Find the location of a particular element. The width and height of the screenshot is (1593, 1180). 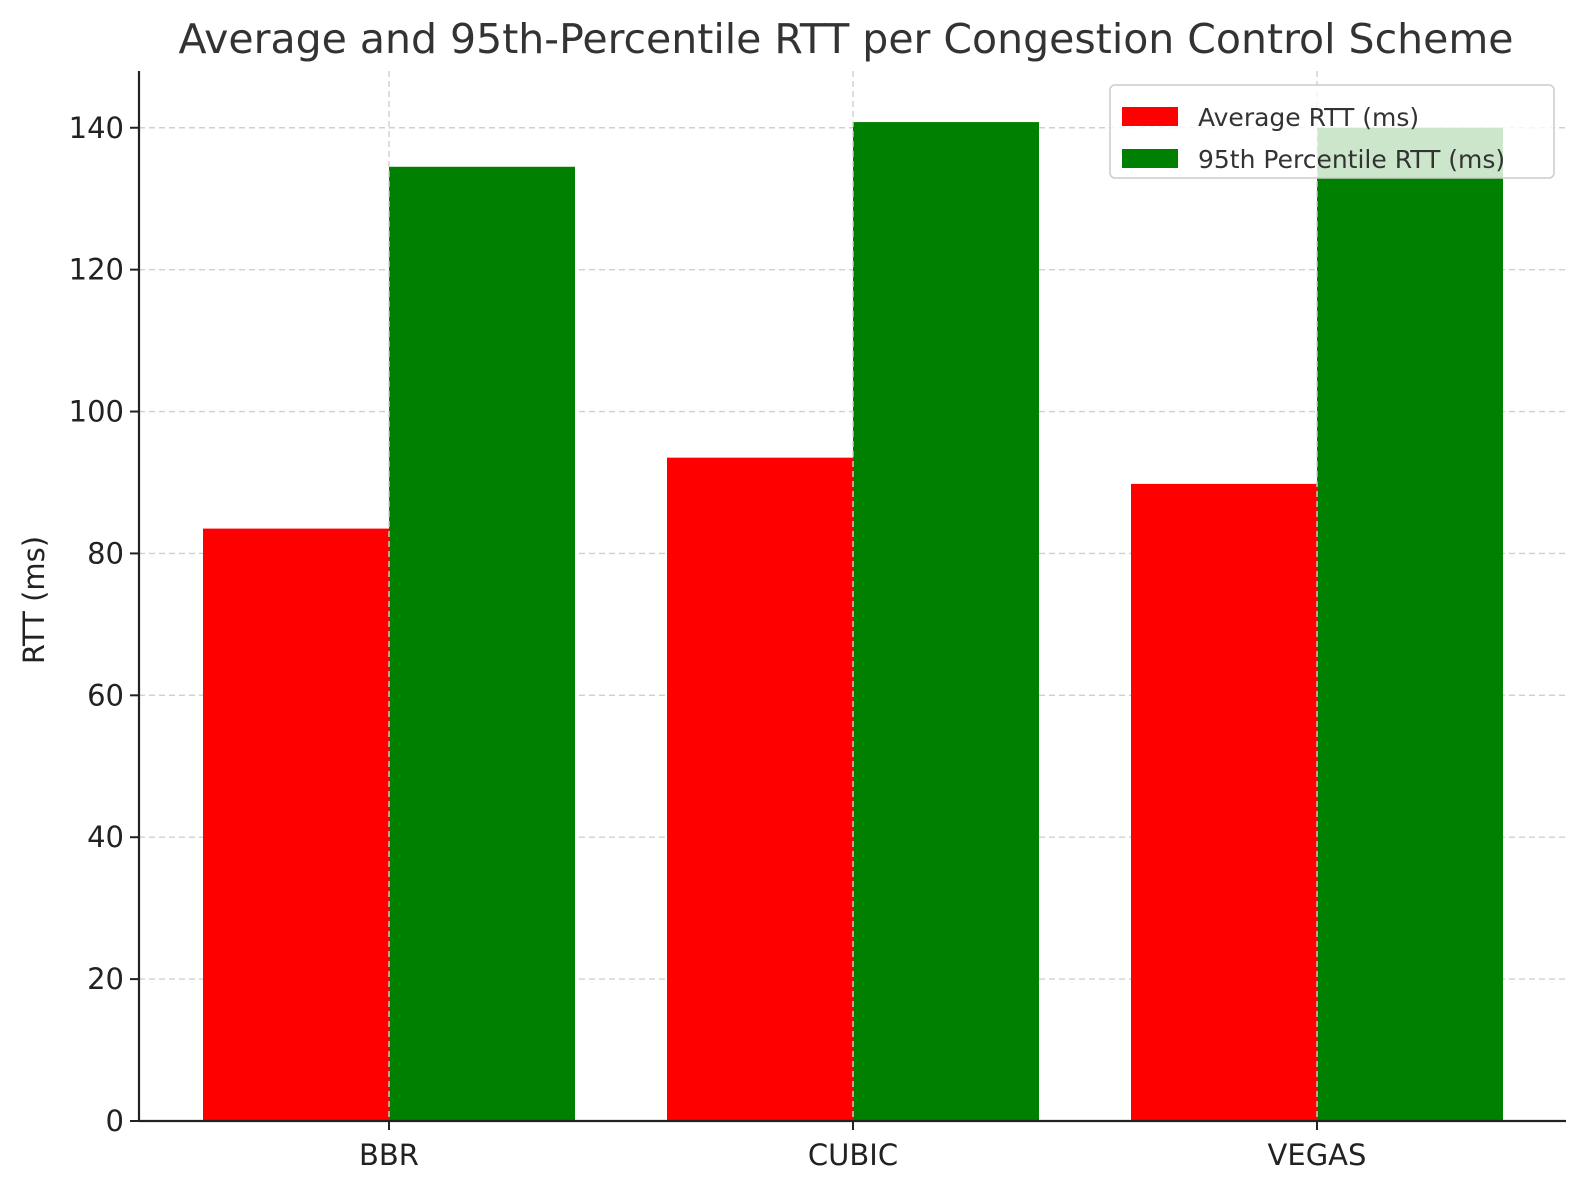

legend-label: 95th Percentile RTT (ms) is located at coordinates (1351, 159).